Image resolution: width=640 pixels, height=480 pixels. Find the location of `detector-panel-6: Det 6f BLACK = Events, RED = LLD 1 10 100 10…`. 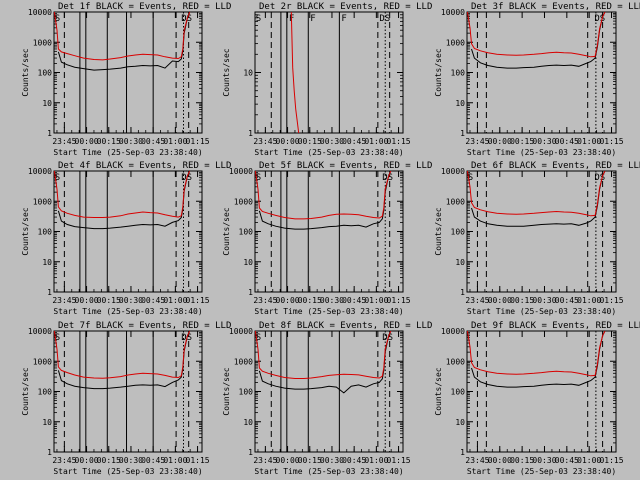

detector-panel-6: Det 6f BLACK = Events, RED = LLD 1 10 100 10… is located at coordinates (537, 238).